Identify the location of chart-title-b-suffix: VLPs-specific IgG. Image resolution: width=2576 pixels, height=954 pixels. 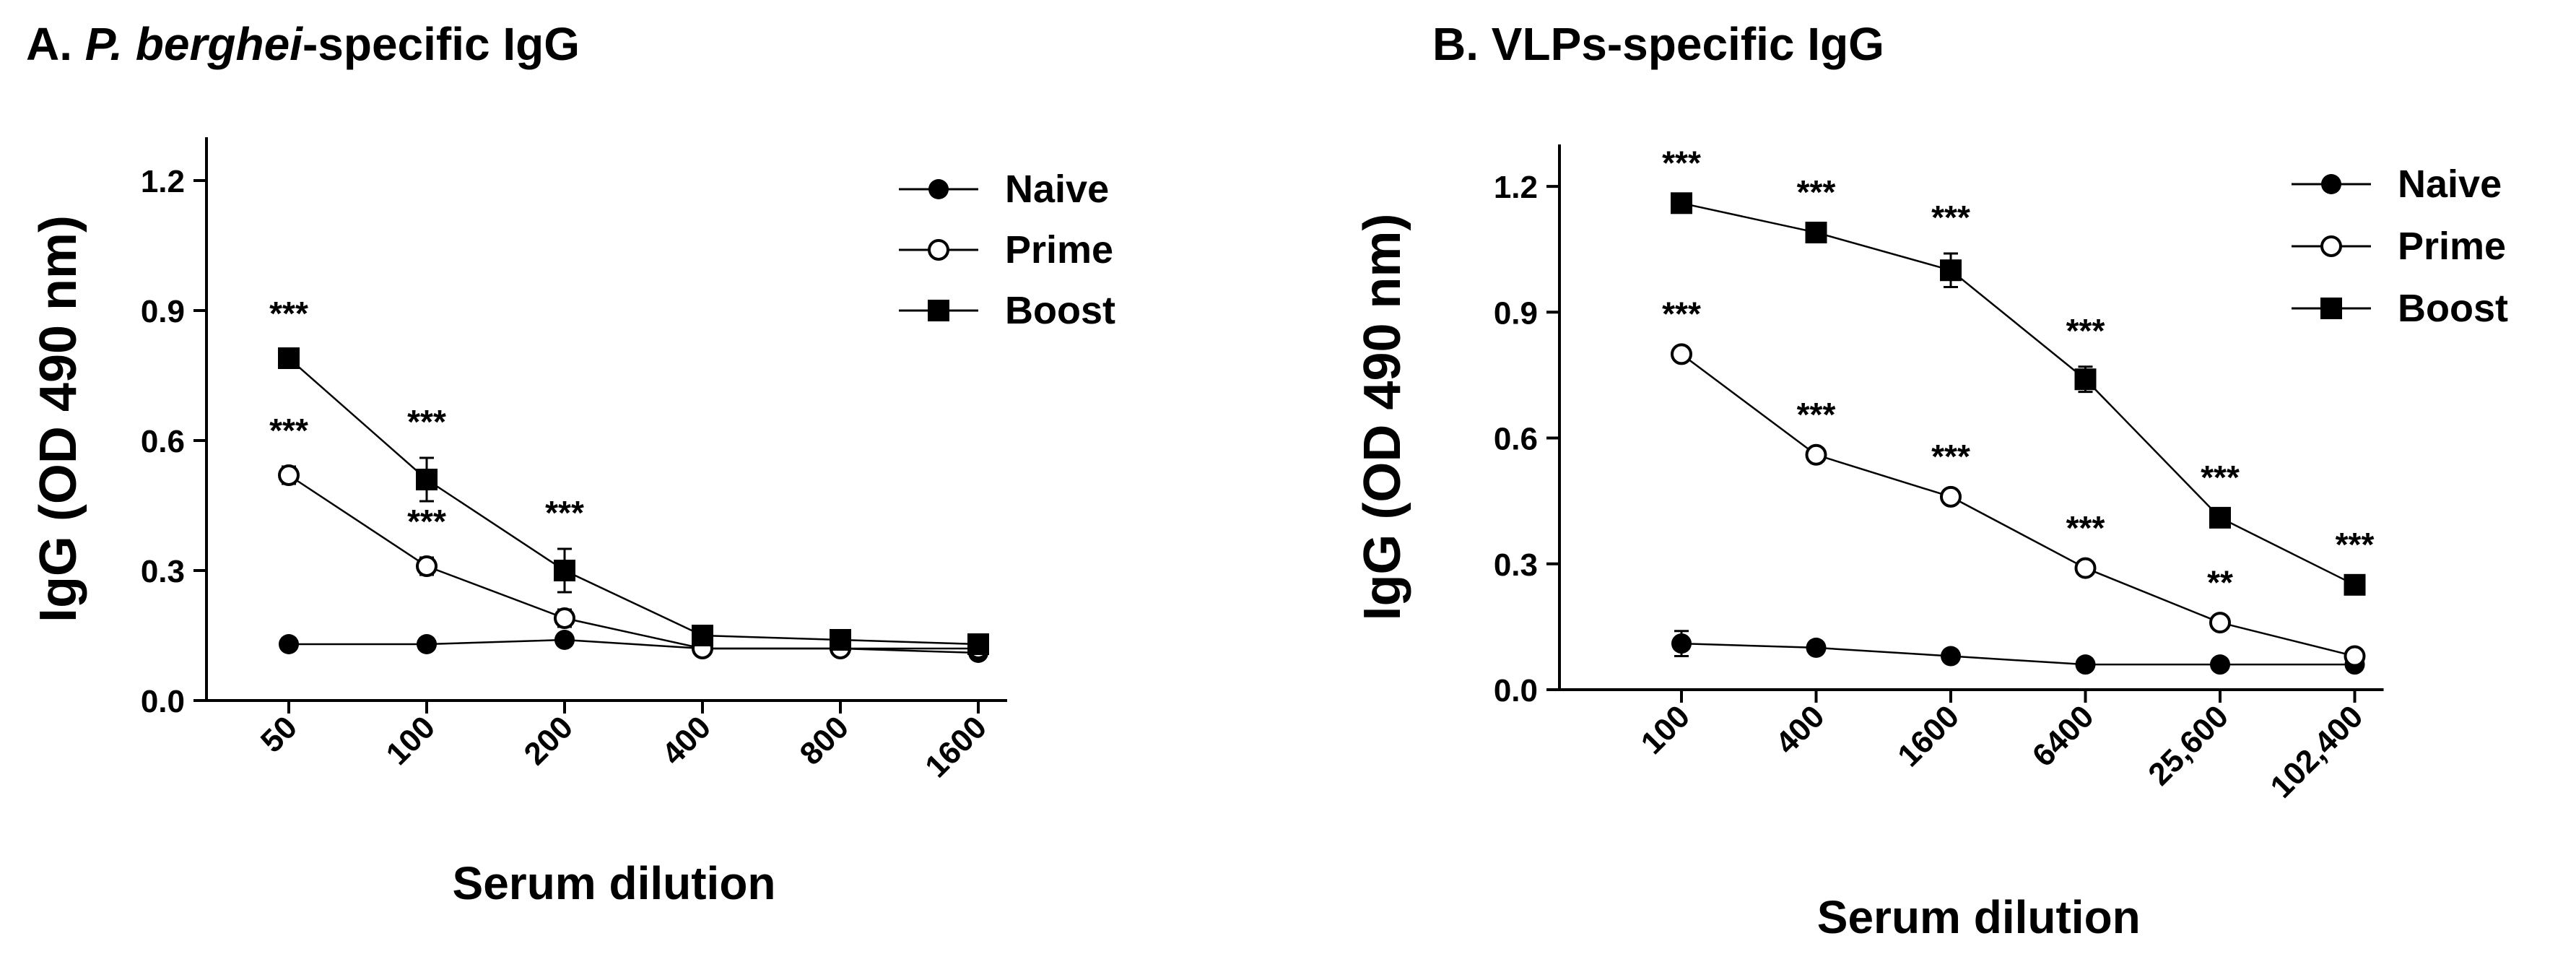
(1687, 44).